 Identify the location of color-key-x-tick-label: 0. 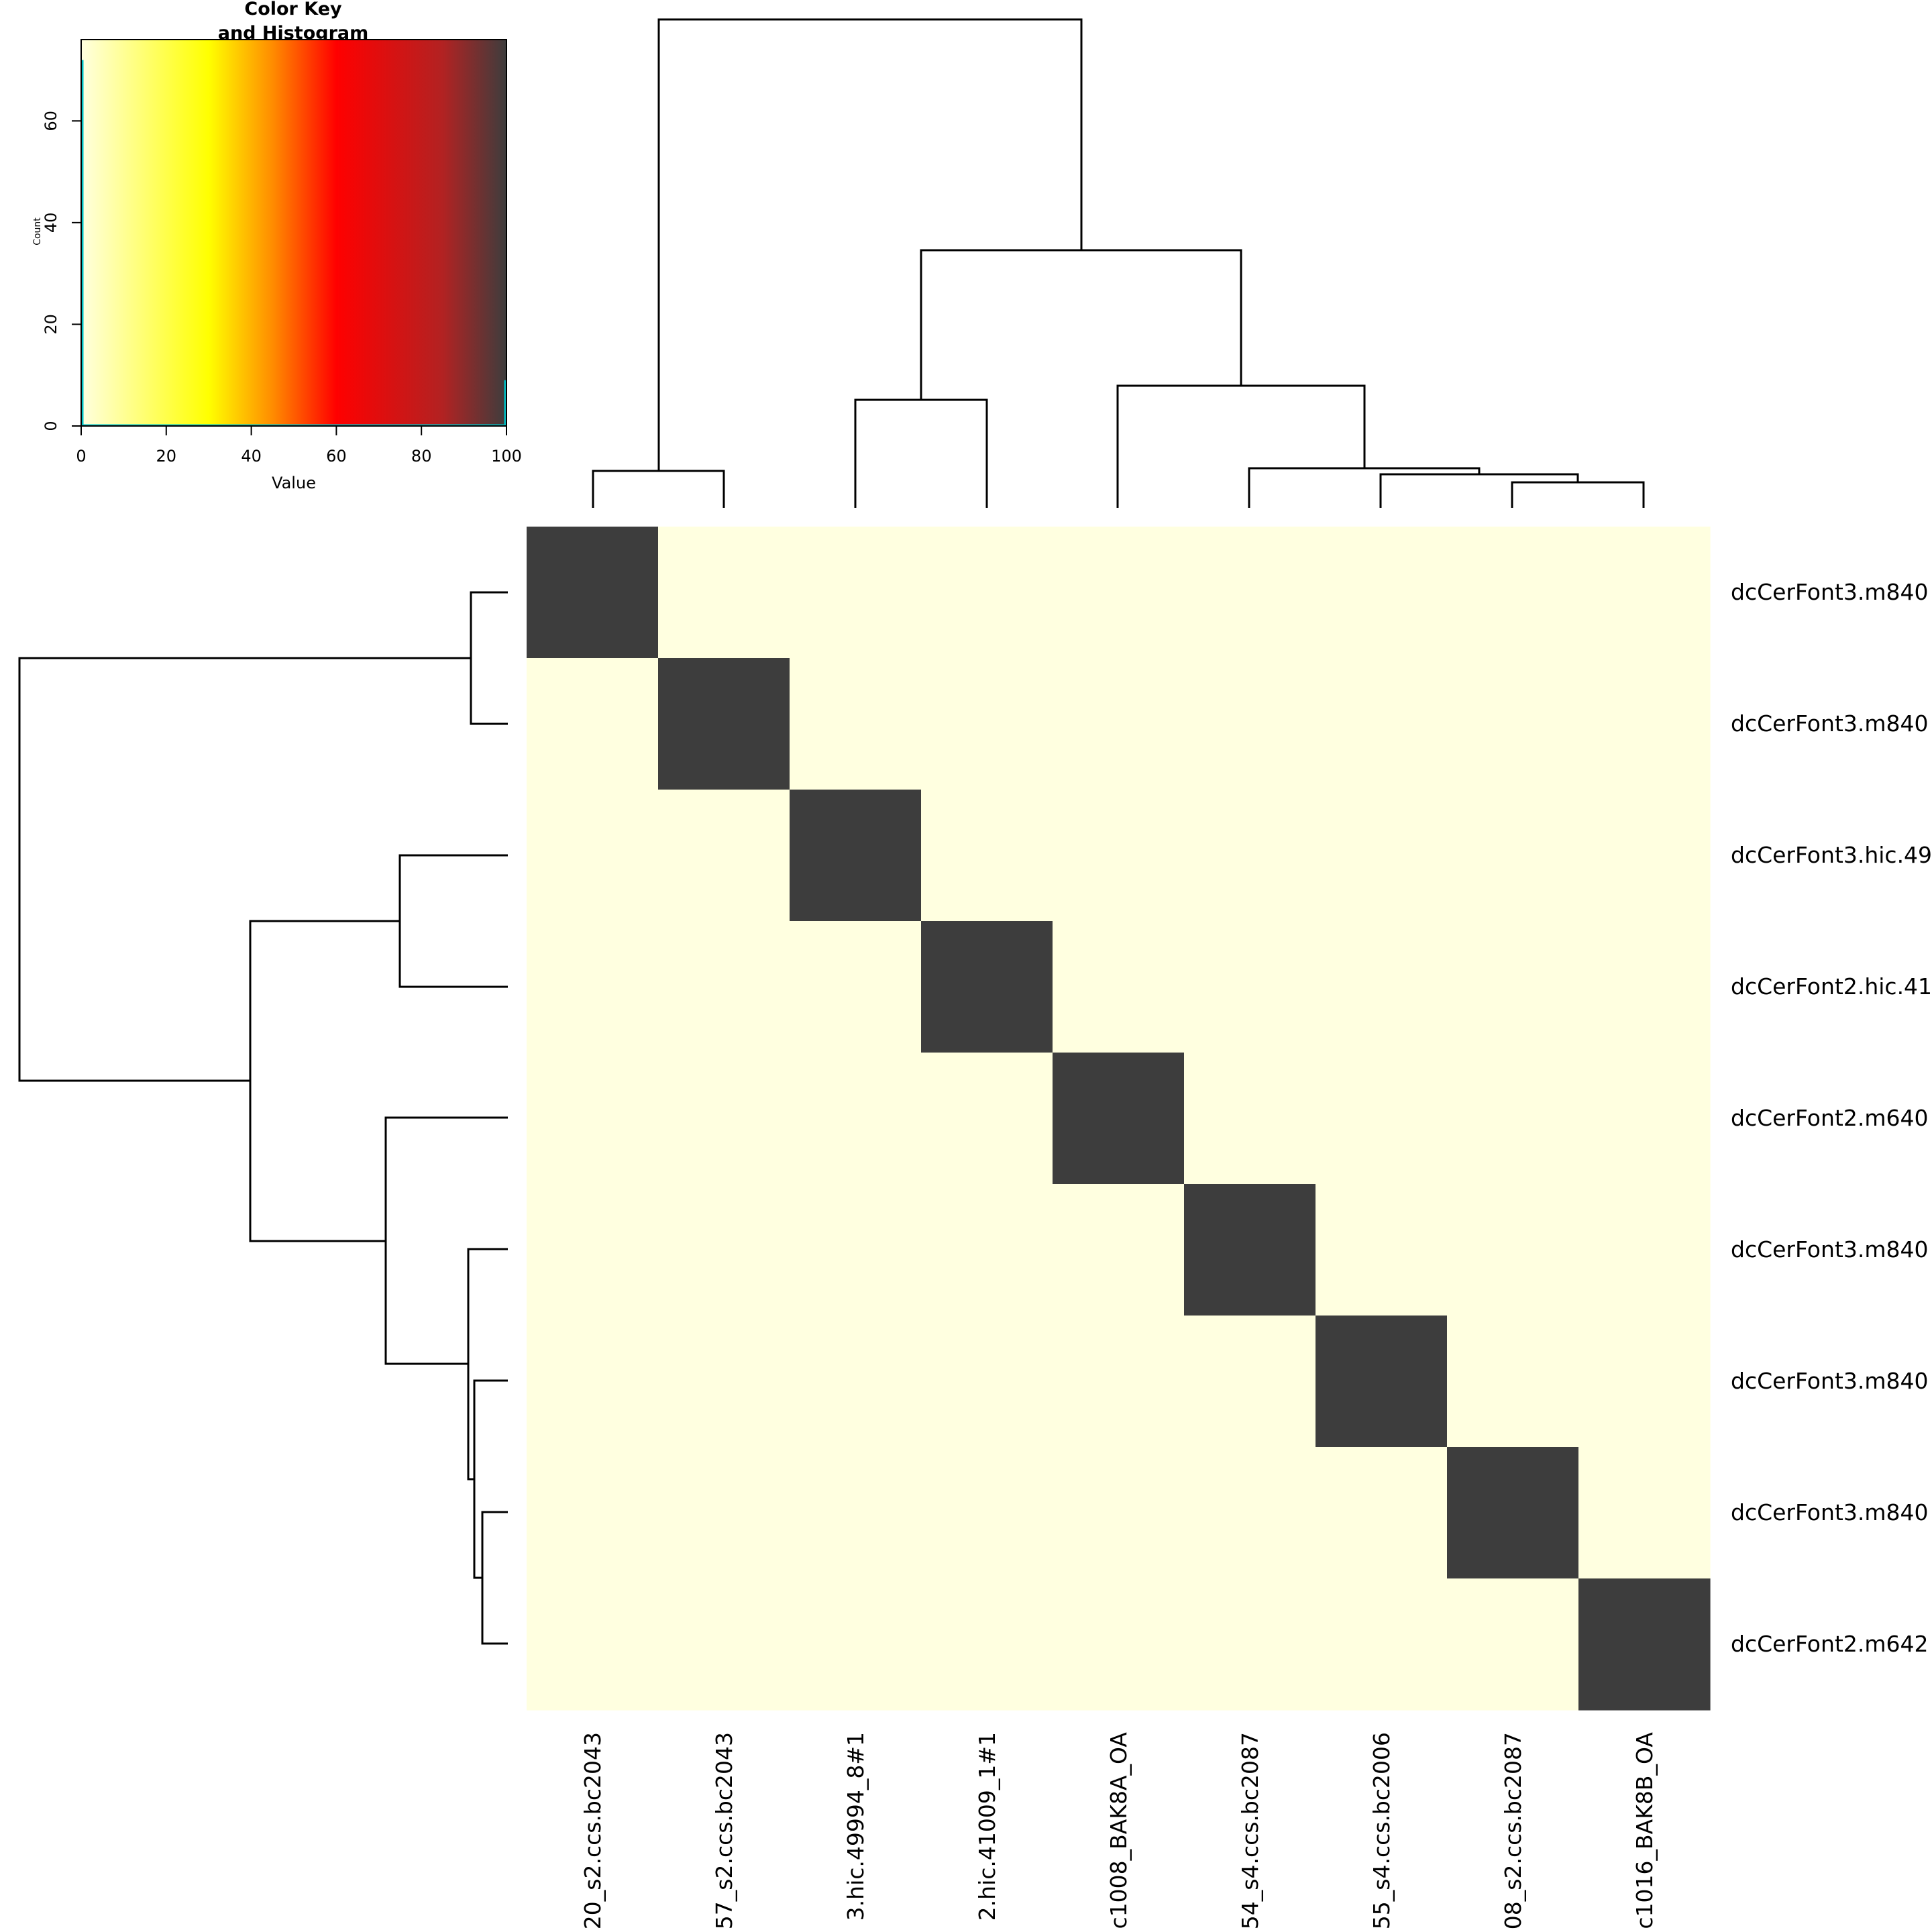
(81, 456).